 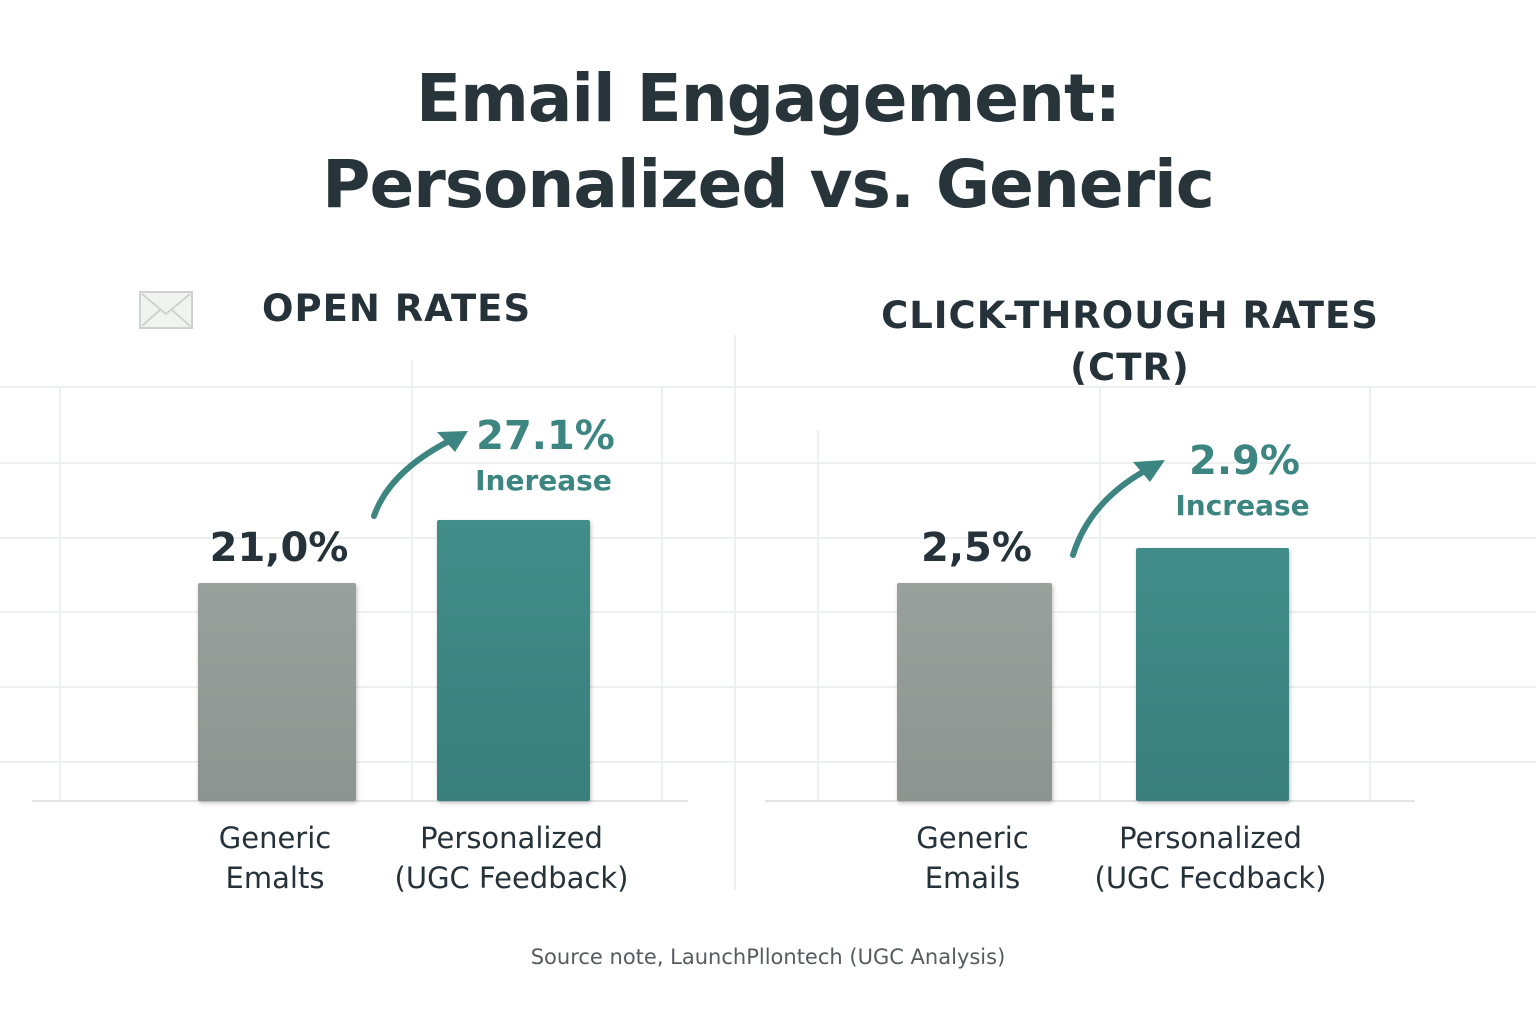 I want to click on ctr-title: CLICK-THROUGH RATES (CTR), so click(x=1130, y=341).